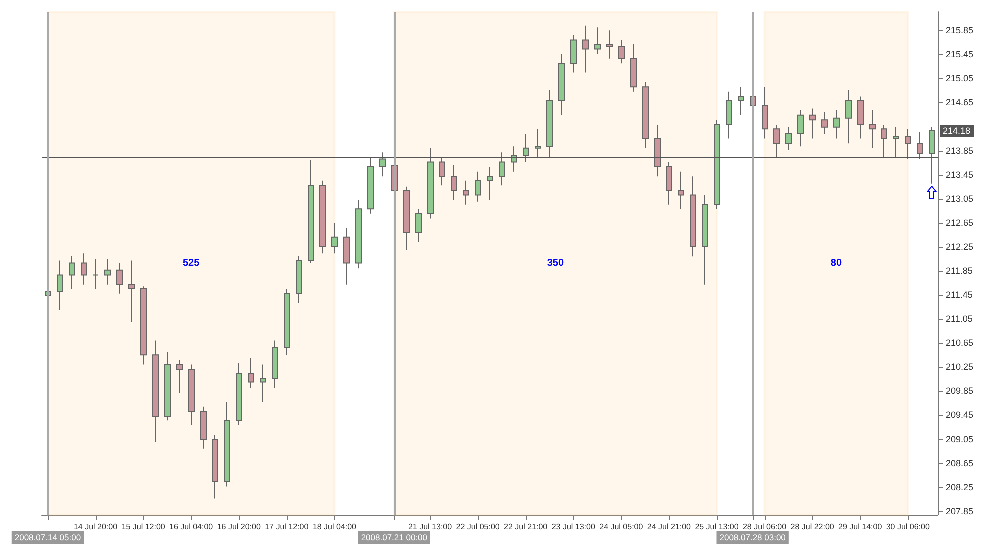 This screenshot has width=1000, height=553. Describe the element at coordinates (960, 415) in the screenshot. I see `y-tick-label: 209.45` at that location.